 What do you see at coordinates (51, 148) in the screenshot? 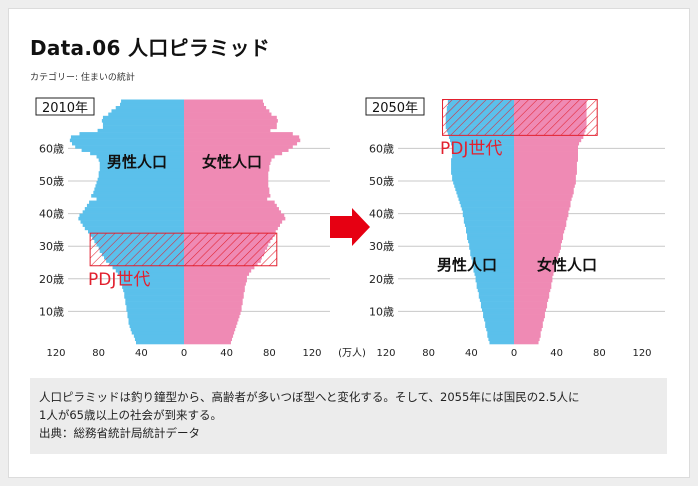
I see `y-tick-label: 60歳` at bounding box center [51, 148].